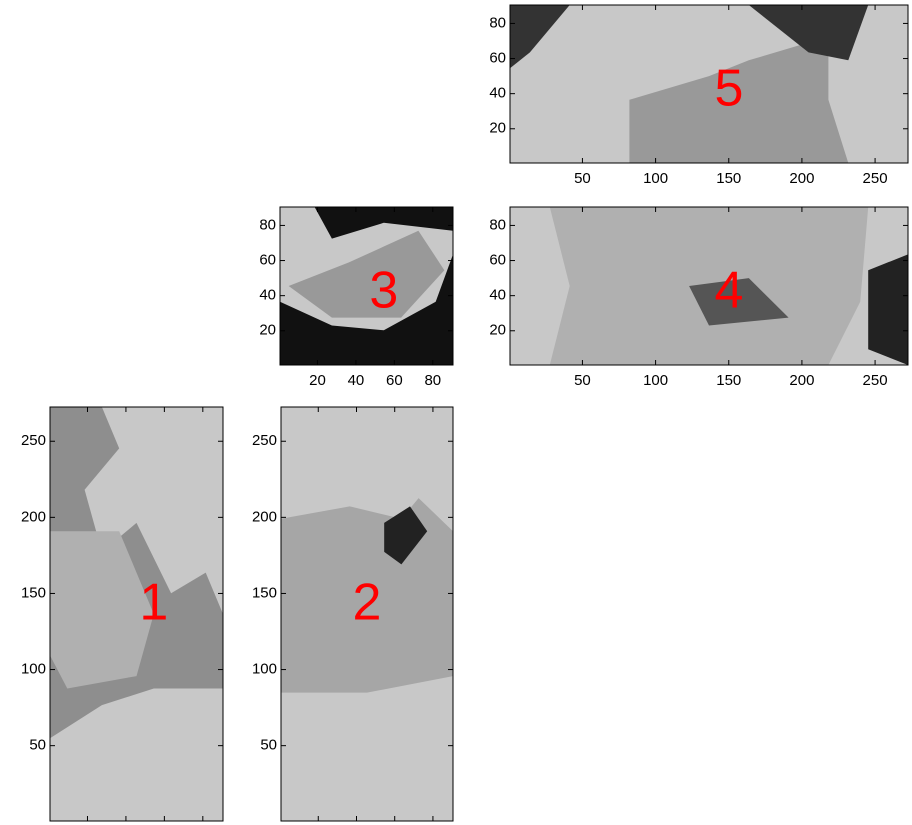 The image size is (912, 825). I want to click on x-tick-label: 60, so click(394, 380).